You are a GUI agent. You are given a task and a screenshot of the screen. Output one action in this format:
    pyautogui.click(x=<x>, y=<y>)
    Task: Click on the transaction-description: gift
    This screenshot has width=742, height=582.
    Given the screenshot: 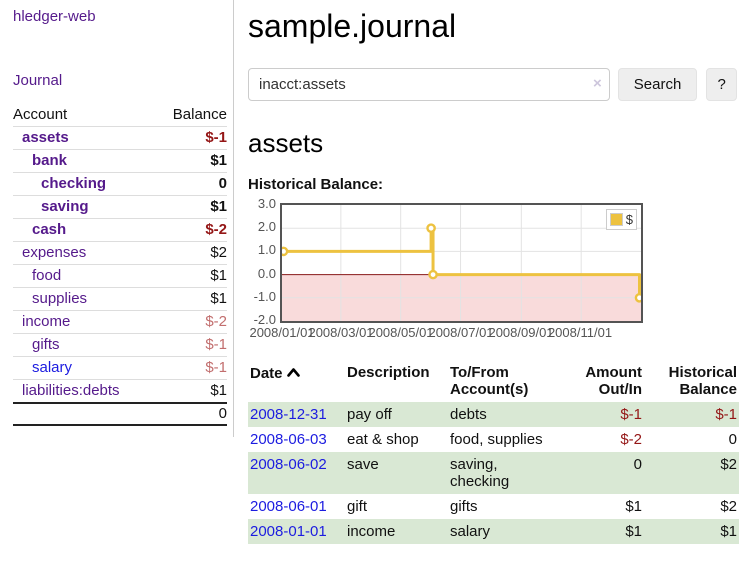 What is the action you would take?
    pyautogui.click(x=357, y=506)
    